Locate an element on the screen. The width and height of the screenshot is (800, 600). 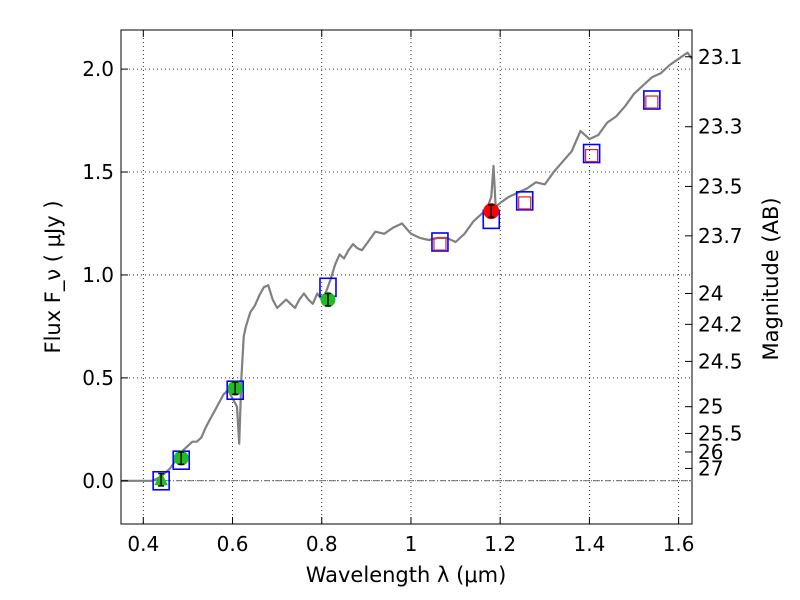
right-tick-label: 23.5 is located at coordinates (720, 186).